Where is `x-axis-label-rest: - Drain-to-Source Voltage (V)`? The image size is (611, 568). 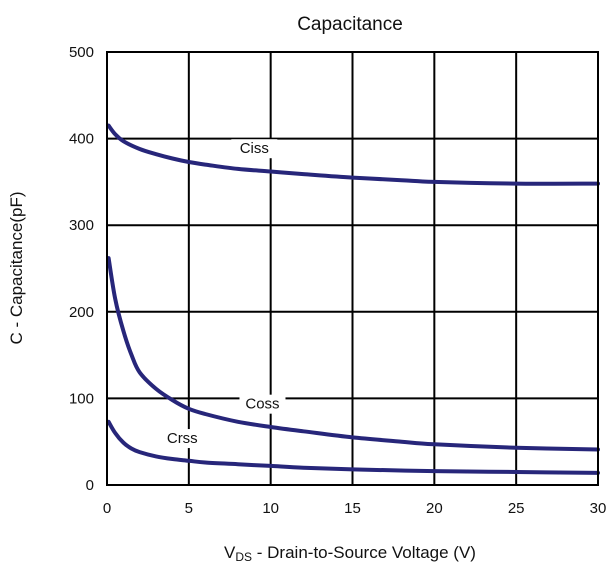
x-axis-label-rest: - Drain-to-Source Voltage (V) is located at coordinates (364, 552).